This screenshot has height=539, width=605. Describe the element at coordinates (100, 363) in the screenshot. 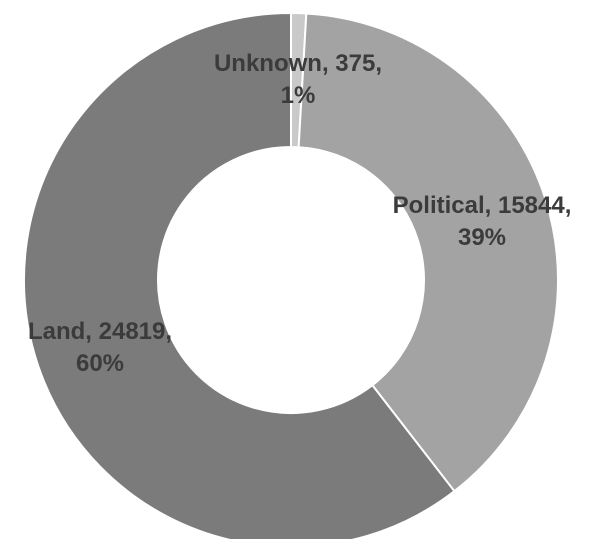

I see `data-label-land-line2: 60%` at that location.